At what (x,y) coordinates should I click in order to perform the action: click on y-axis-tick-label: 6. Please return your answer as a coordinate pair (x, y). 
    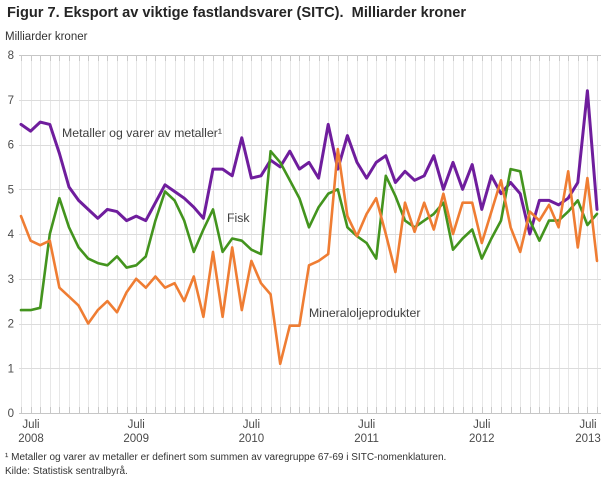
    Looking at the image, I should click on (11, 146).